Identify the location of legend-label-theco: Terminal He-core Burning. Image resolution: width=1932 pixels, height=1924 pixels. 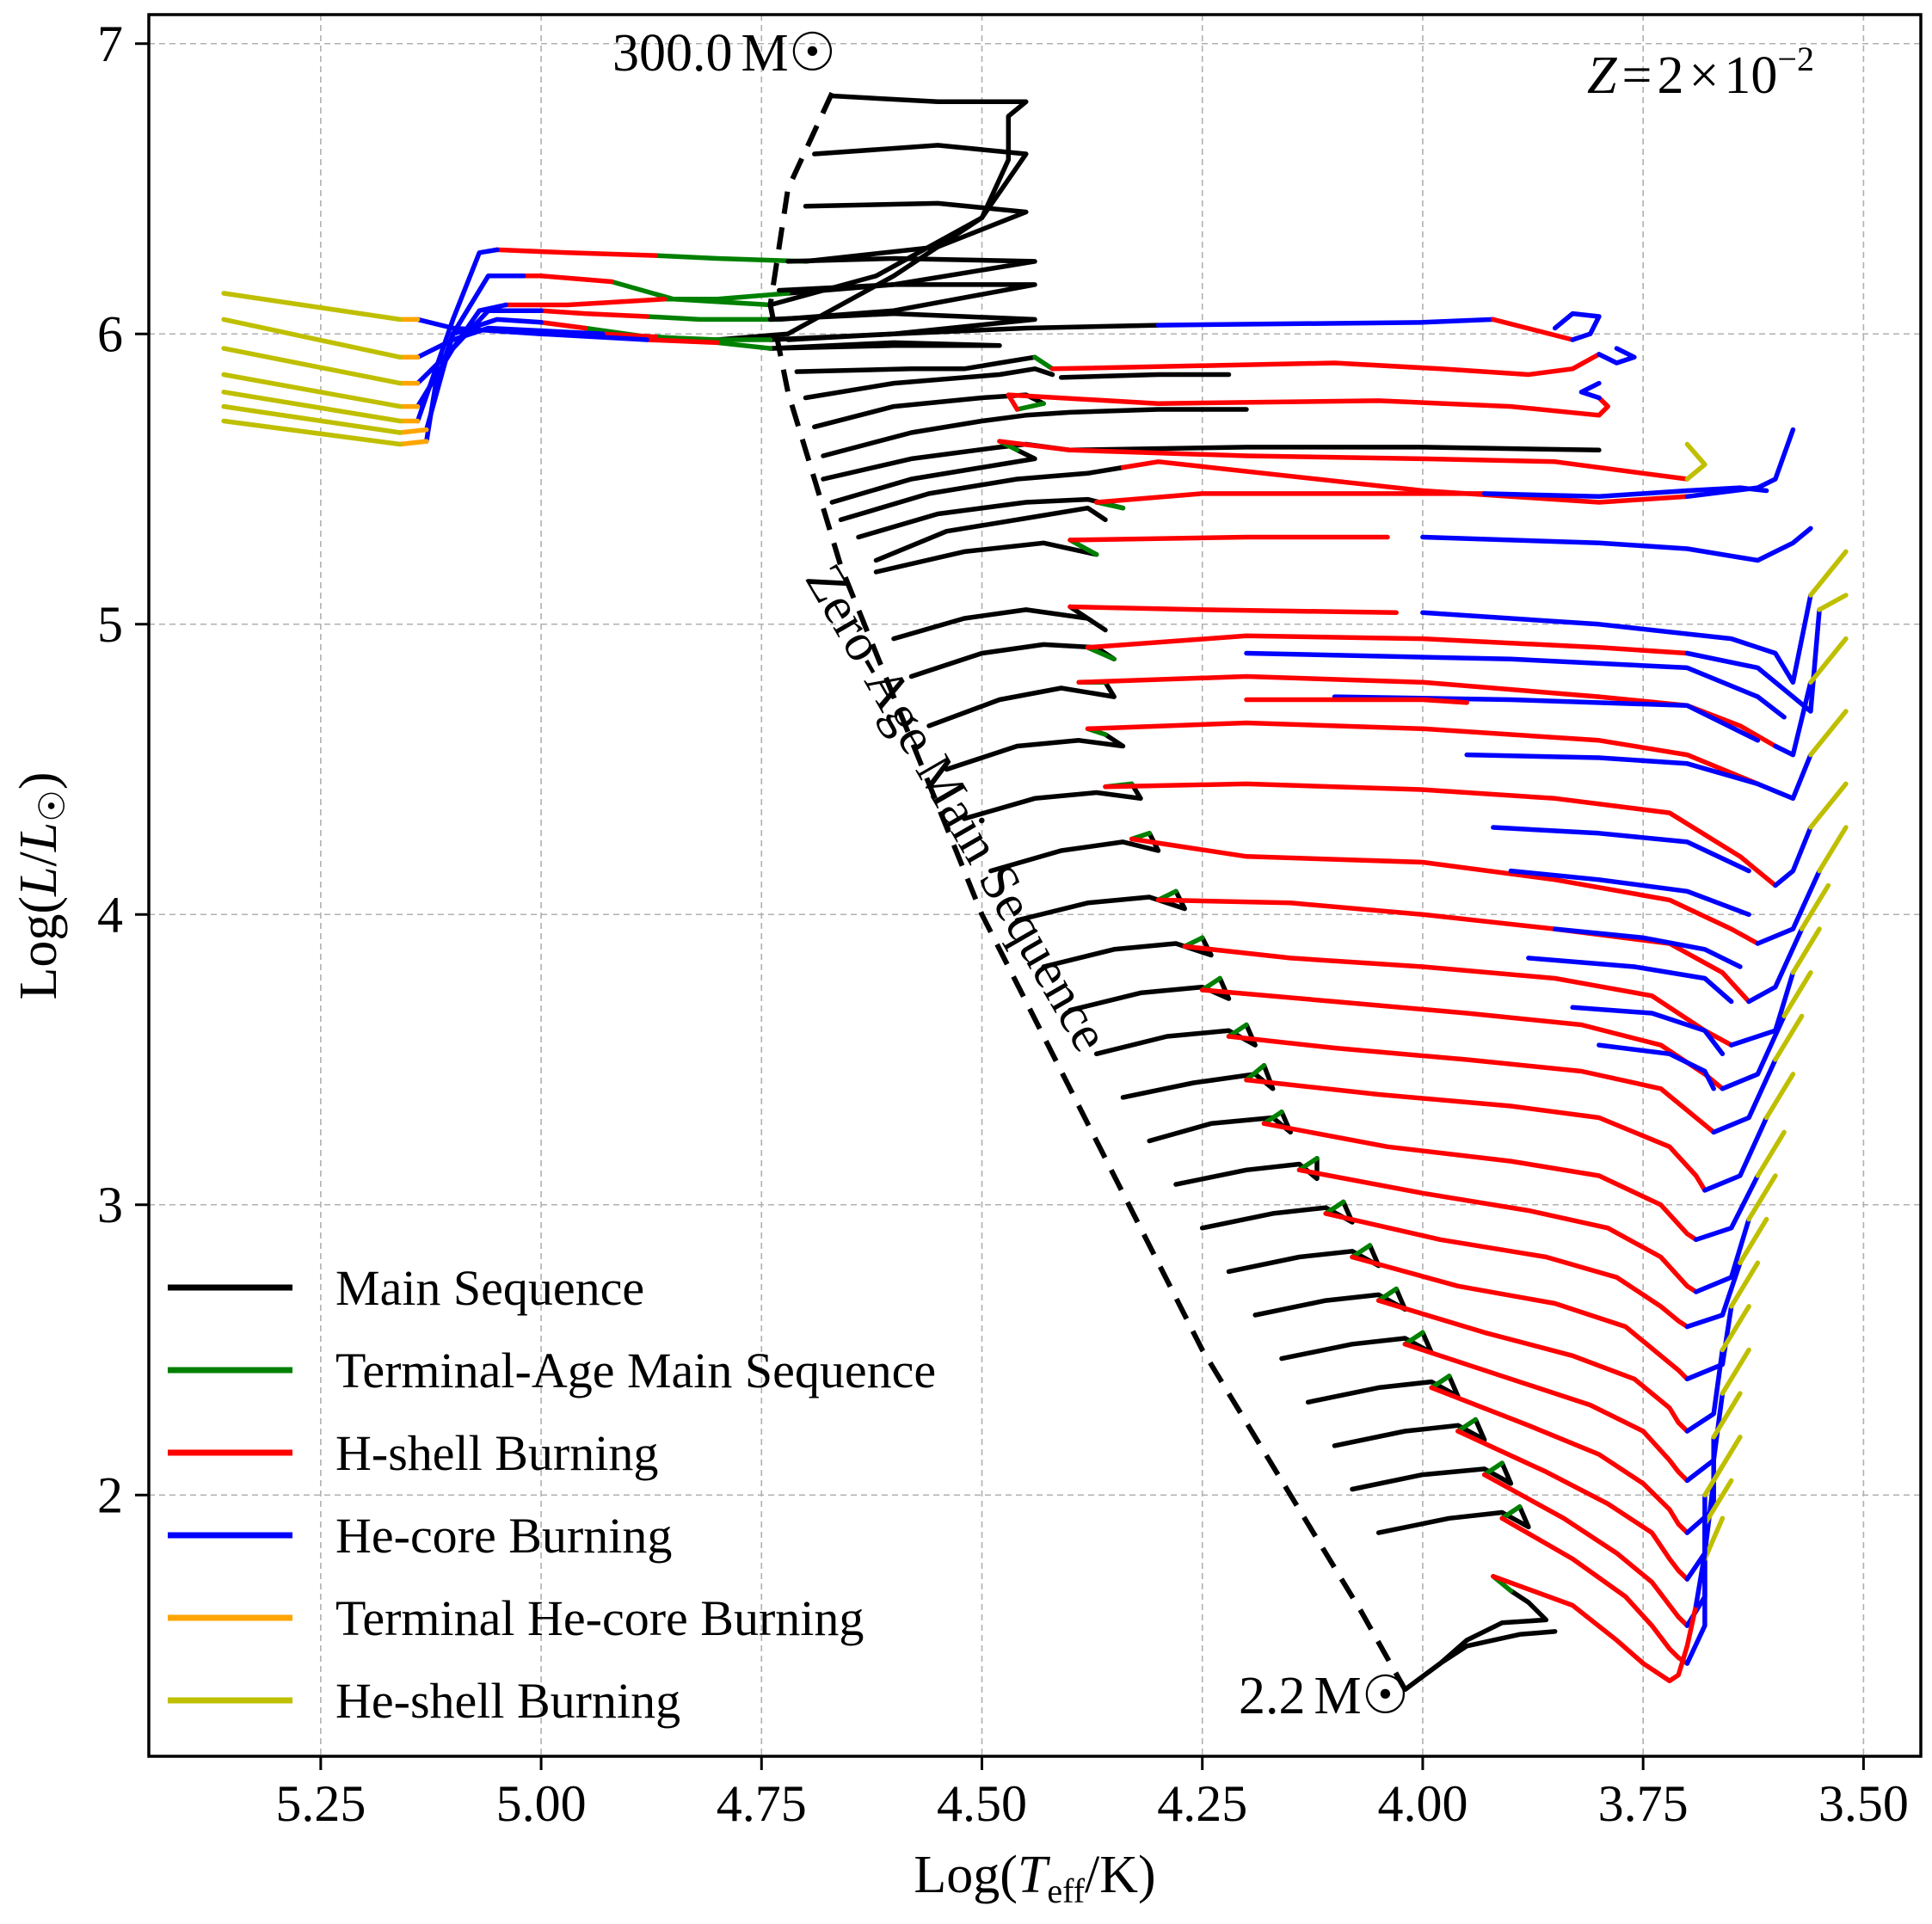
(599, 1618).